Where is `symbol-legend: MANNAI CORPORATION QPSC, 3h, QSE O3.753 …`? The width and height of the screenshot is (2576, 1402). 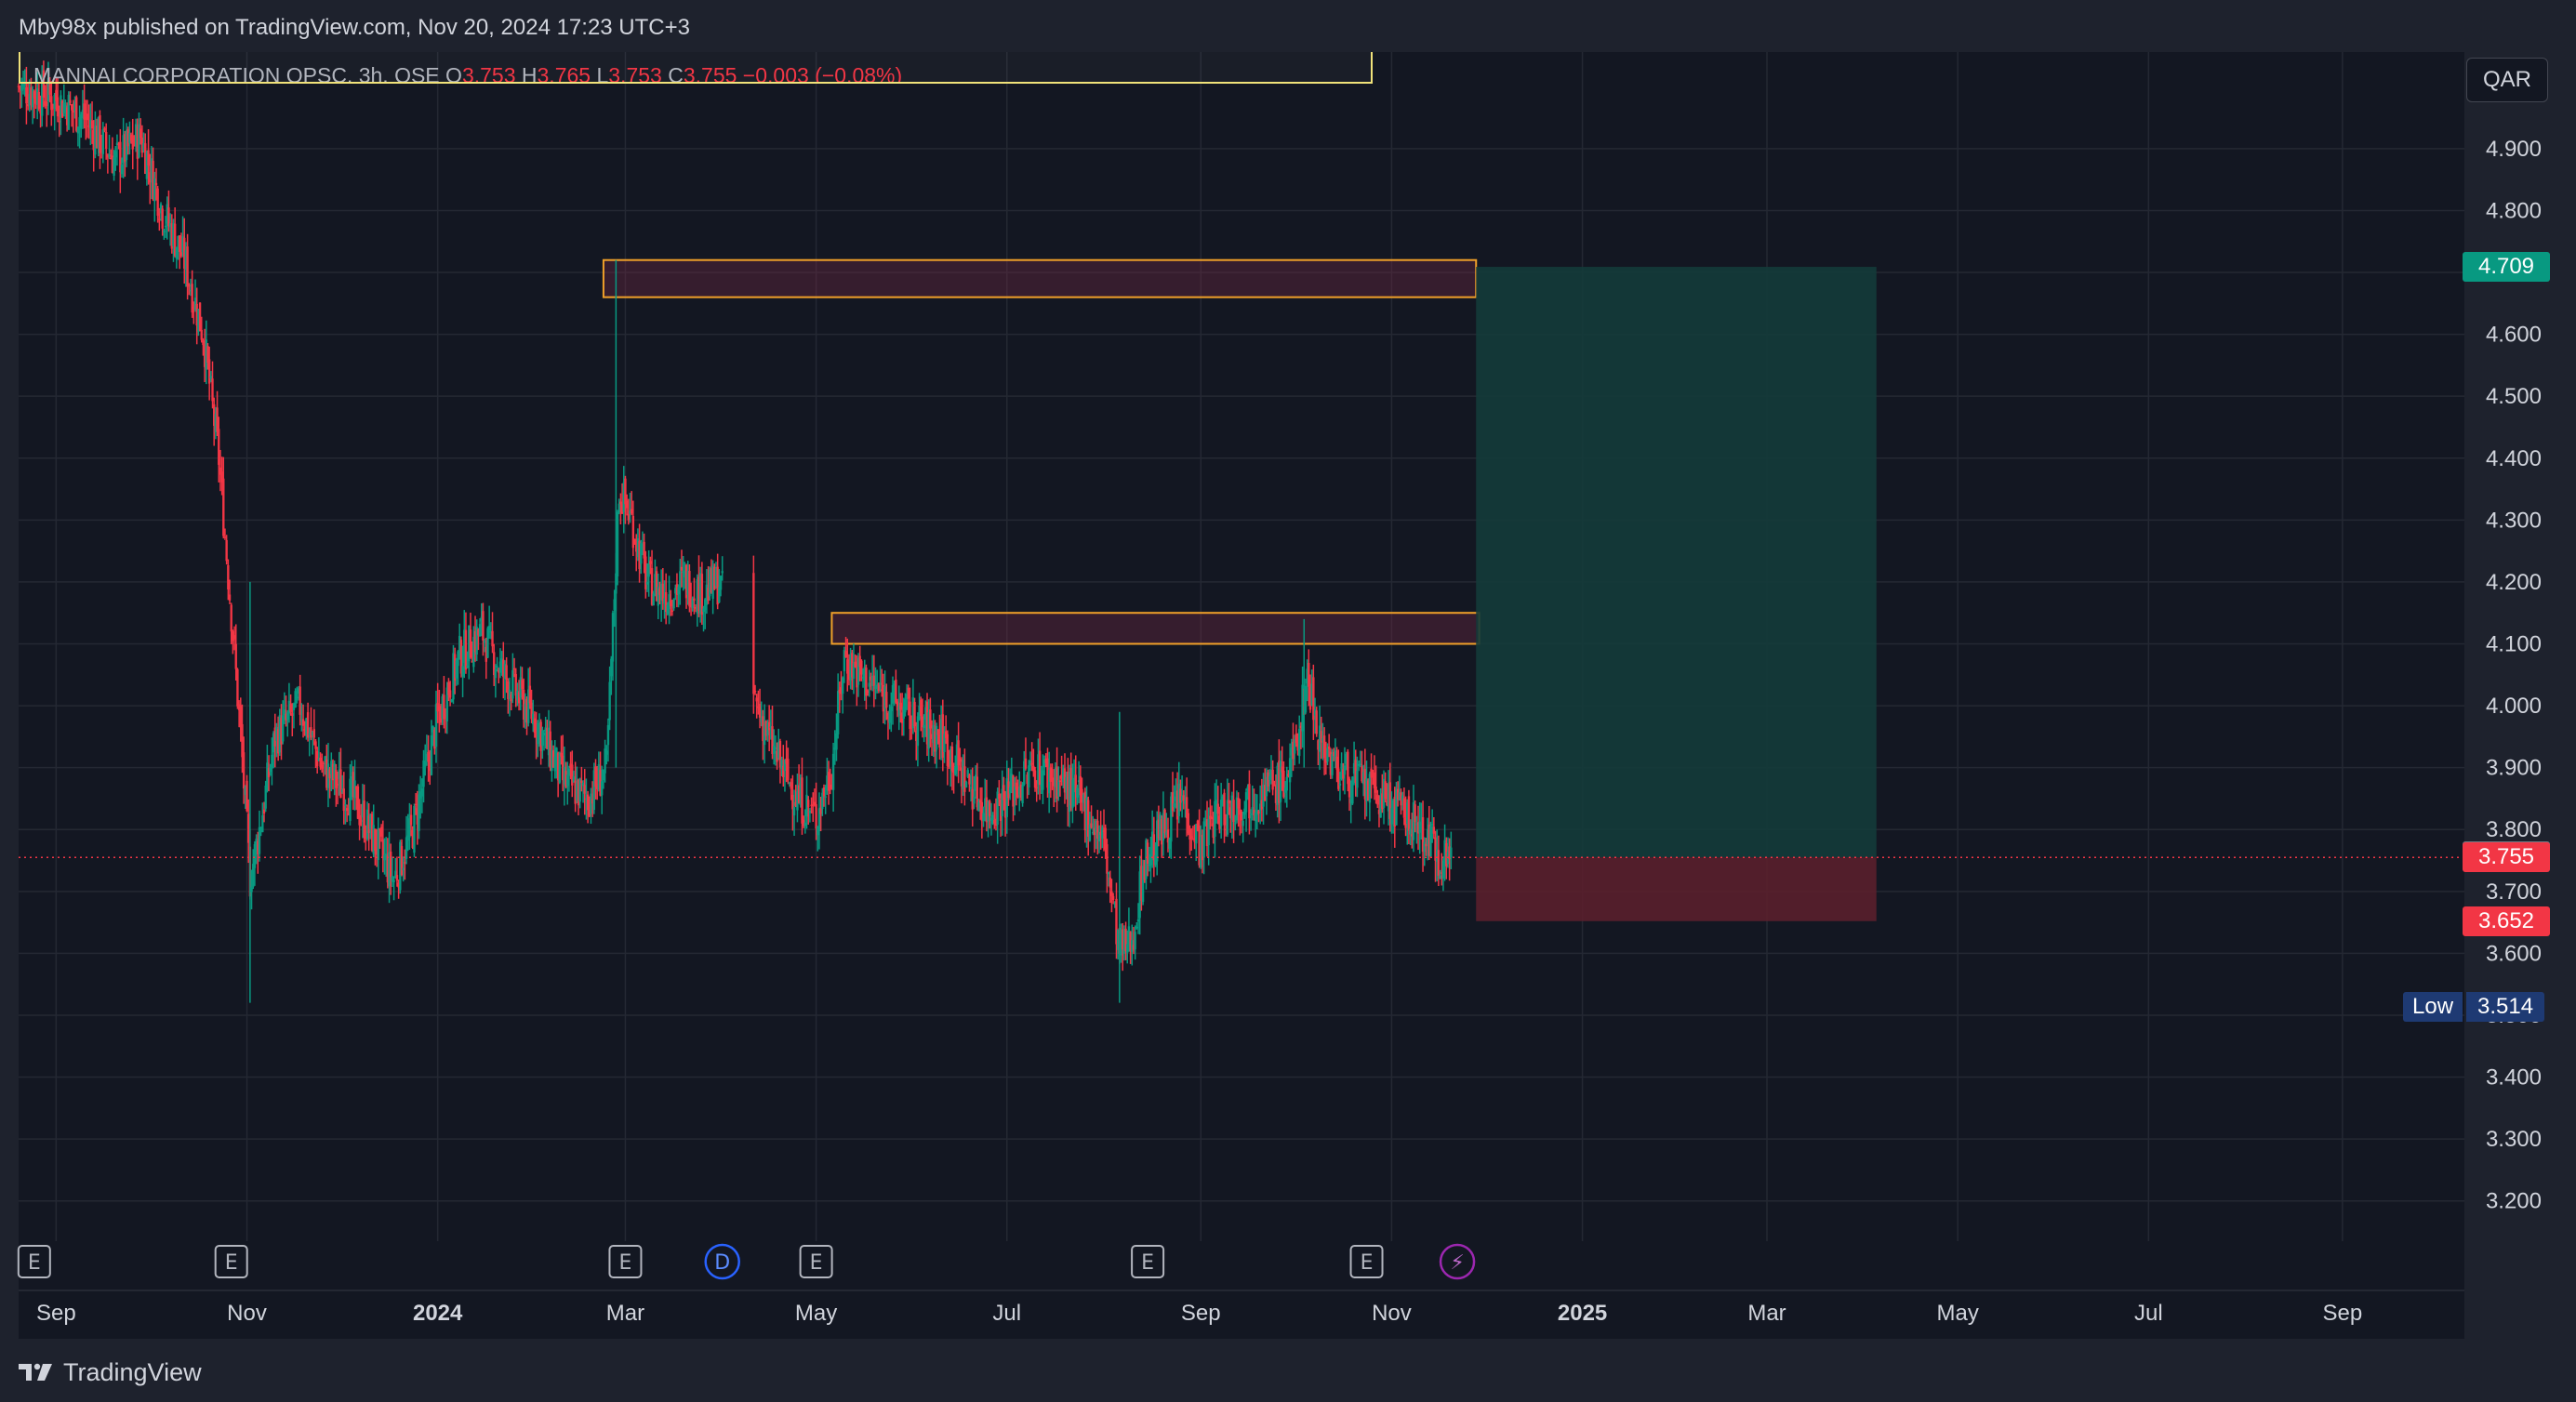
symbol-legend: MANNAI CORPORATION QPSC, 3h, QSE O3.753 … is located at coordinates (696, 68).